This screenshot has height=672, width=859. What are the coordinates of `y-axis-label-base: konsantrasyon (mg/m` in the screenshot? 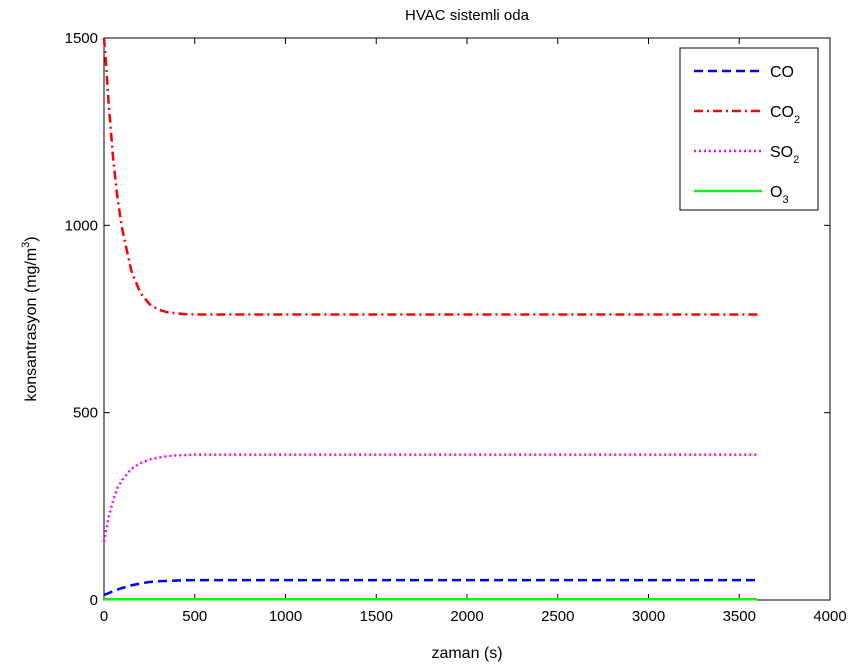 It's located at (31, 325).